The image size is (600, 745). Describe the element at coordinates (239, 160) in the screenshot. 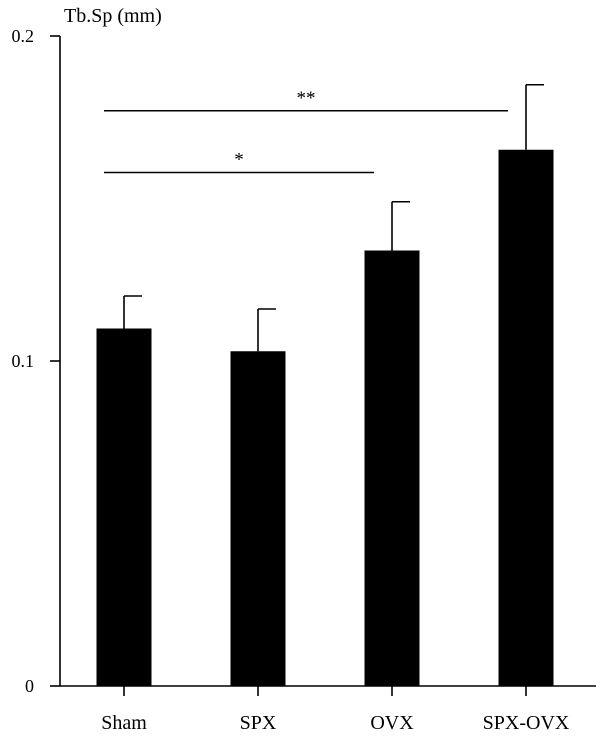

I see `significance-label: *` at that location.